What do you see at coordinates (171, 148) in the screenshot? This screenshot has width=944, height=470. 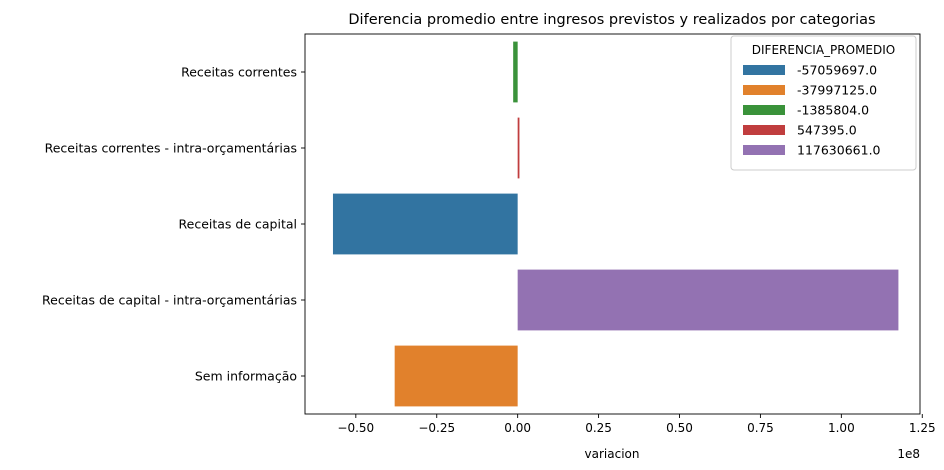 I see `y-tick-label: Receitas correntes - intra-orçamentárias` at bounding box center [171, 148].